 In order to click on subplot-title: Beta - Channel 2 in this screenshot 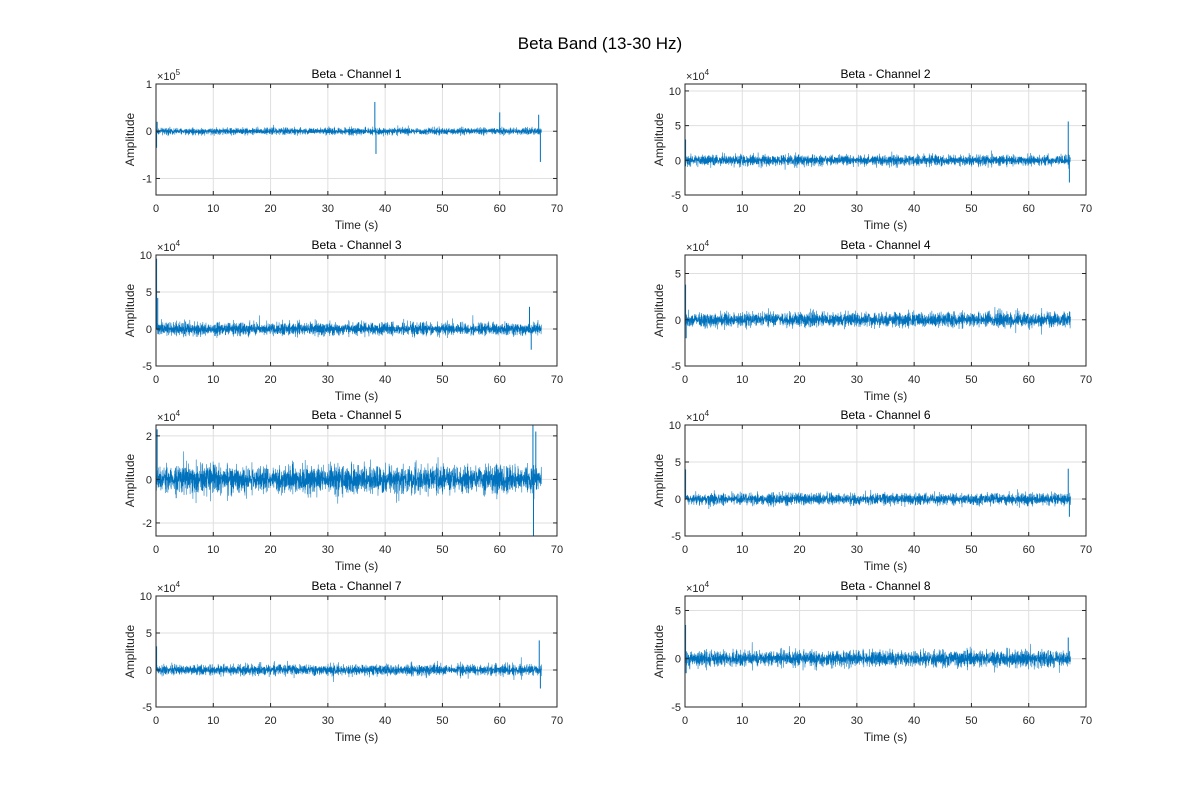, I will do `click(885, 74)`.